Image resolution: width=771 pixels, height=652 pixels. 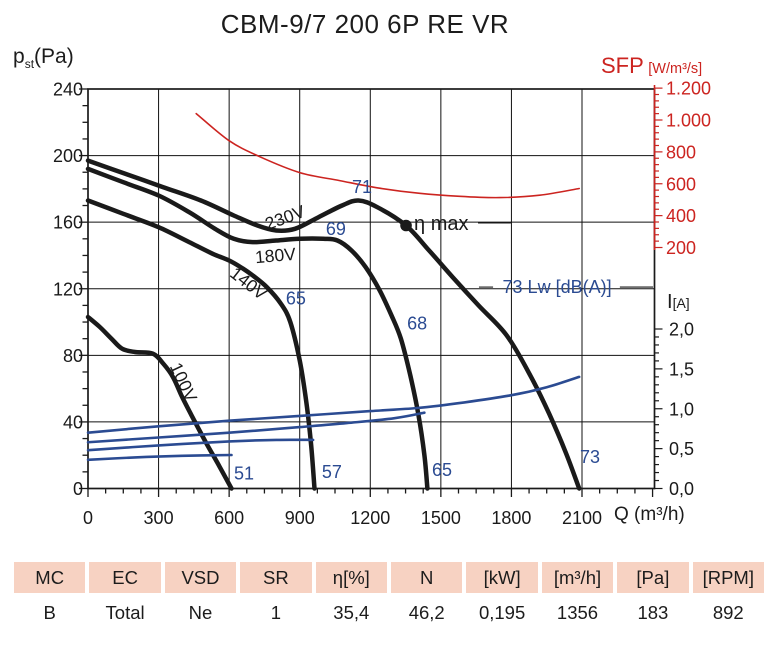 What do you see at coordinates (248, 283) in the screenshot?
I see `annotation-140v: 140V` at bounding box center [248, 283].